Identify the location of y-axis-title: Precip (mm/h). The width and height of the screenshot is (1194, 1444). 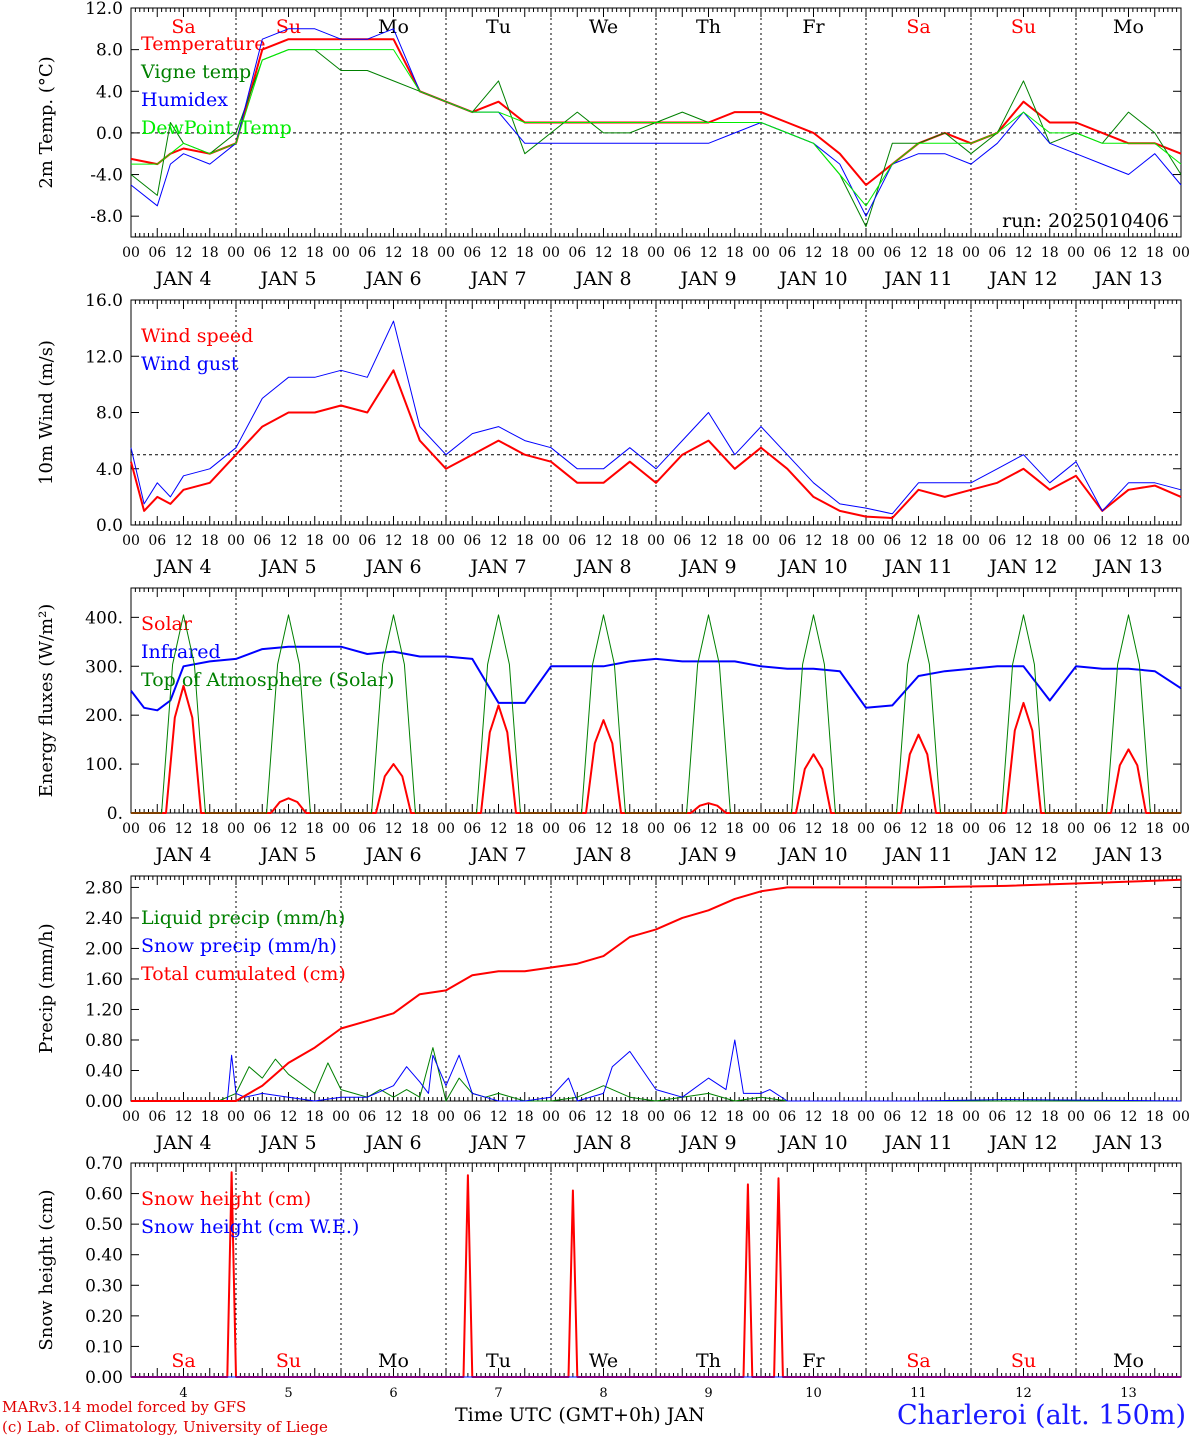
(46, 988).